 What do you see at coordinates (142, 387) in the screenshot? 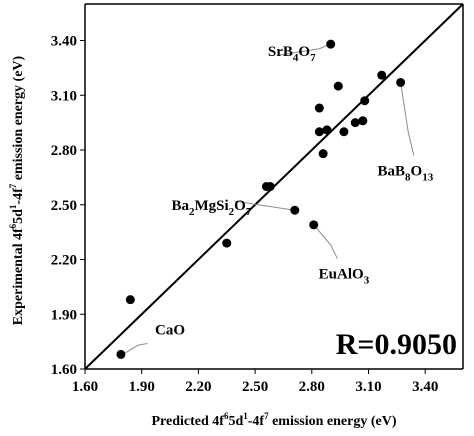
I see `x-tick-label: 1.90` at bounding box center [142, 387].